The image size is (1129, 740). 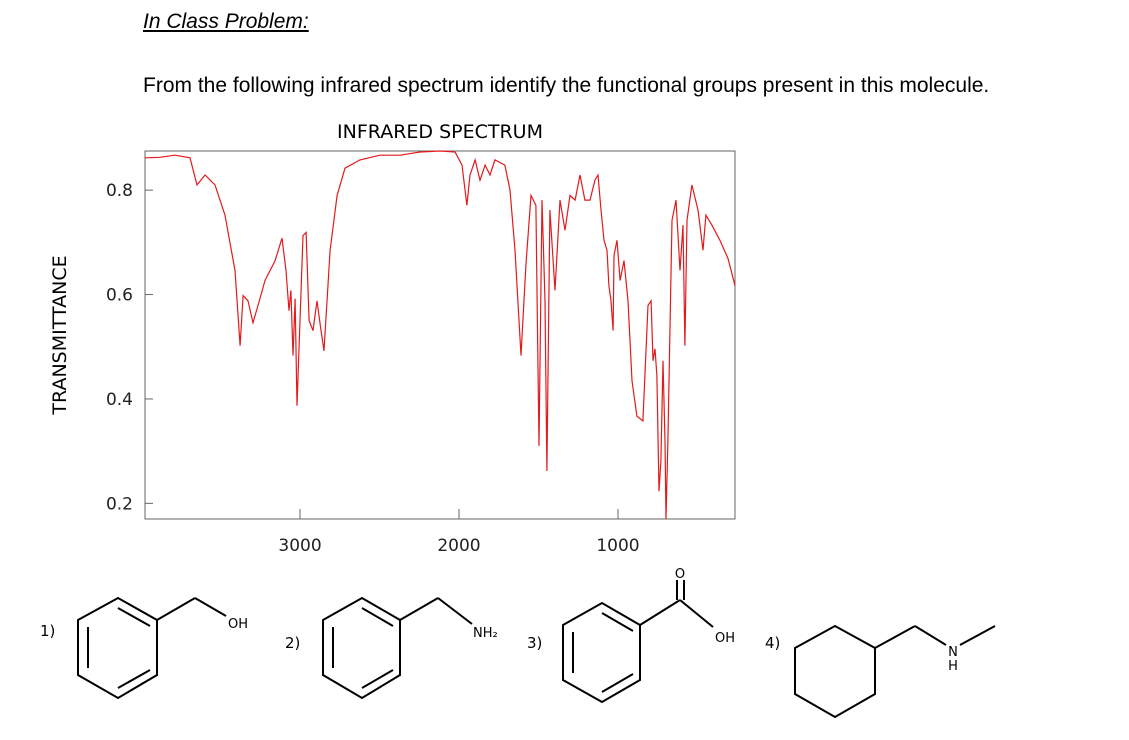 What do you see at coordinates (458, 546) in the screenshot?
I see `x-tick-label: 2000` at bounding box center [458, 546].